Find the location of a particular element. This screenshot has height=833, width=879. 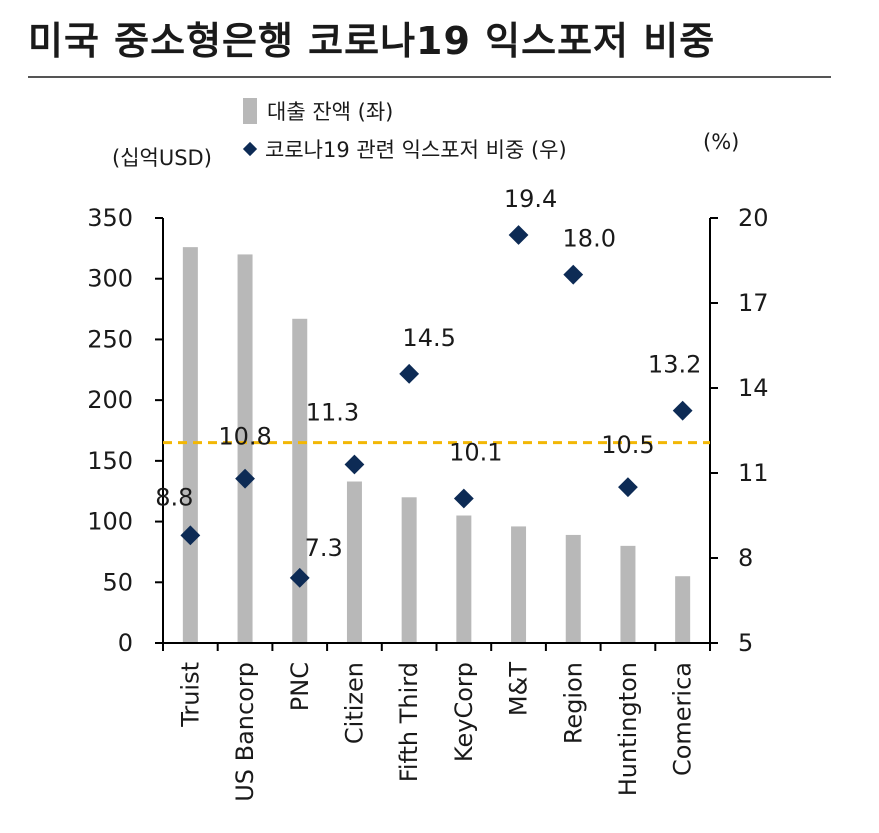

legend-label-bar: 대출 잔액 (좌) is located at coordinates (330, 112).